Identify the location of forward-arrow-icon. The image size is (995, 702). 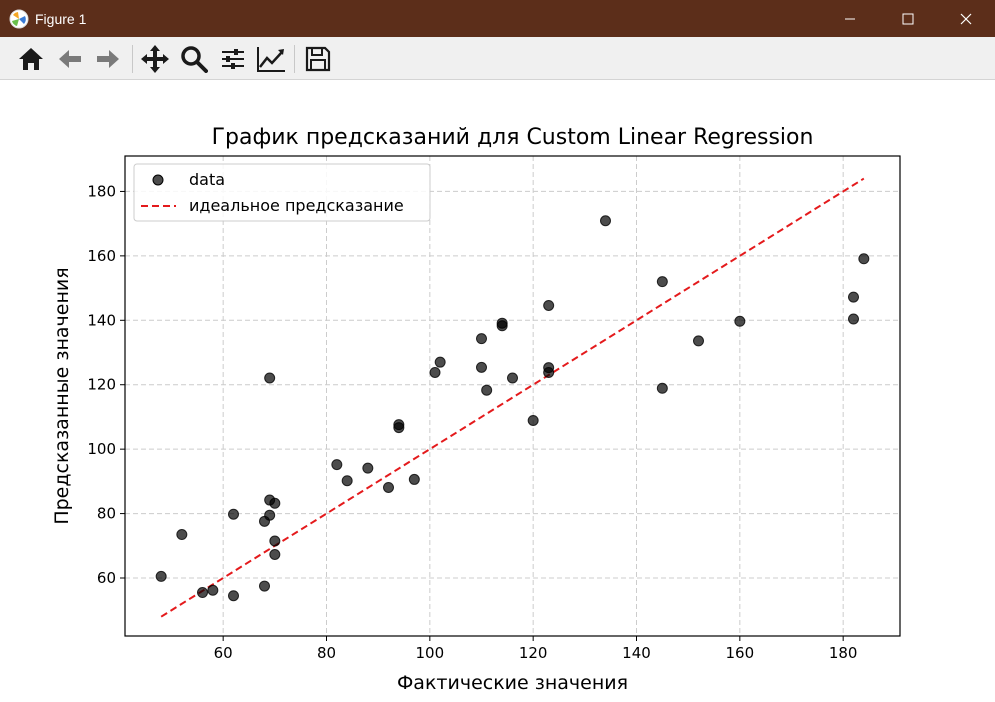
(108, 59).